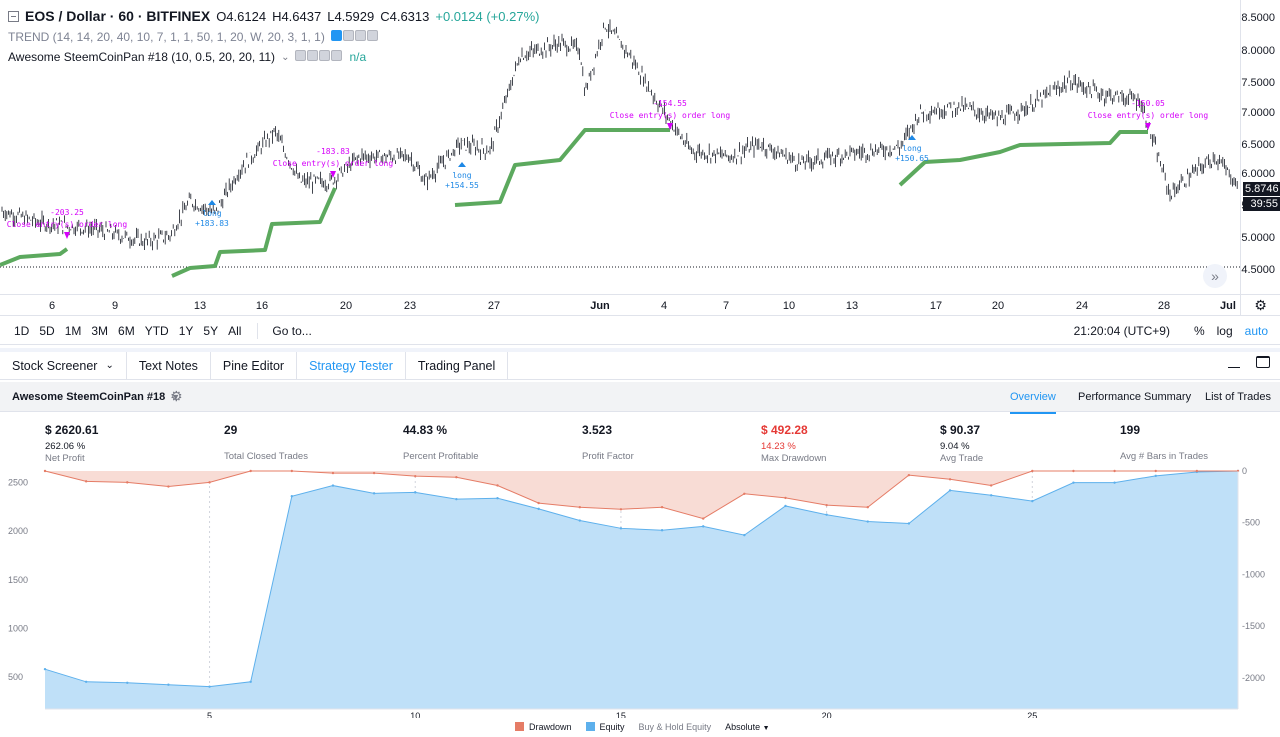  What do you see at coordinates (960, 430) in the screenshot?
I see `stat-value: $ 90.37` at bounding box center [960, 430].